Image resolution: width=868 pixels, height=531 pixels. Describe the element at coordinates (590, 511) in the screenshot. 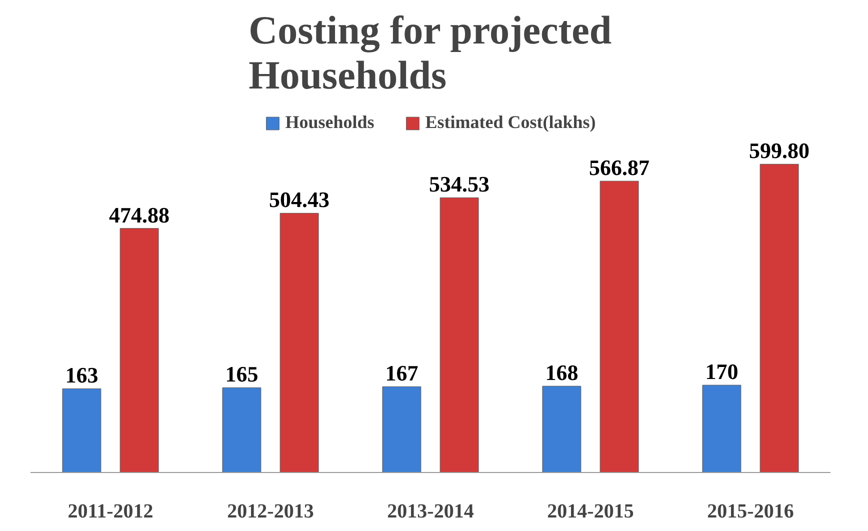

I see `x-tick-label: 2014-2015` at that location.